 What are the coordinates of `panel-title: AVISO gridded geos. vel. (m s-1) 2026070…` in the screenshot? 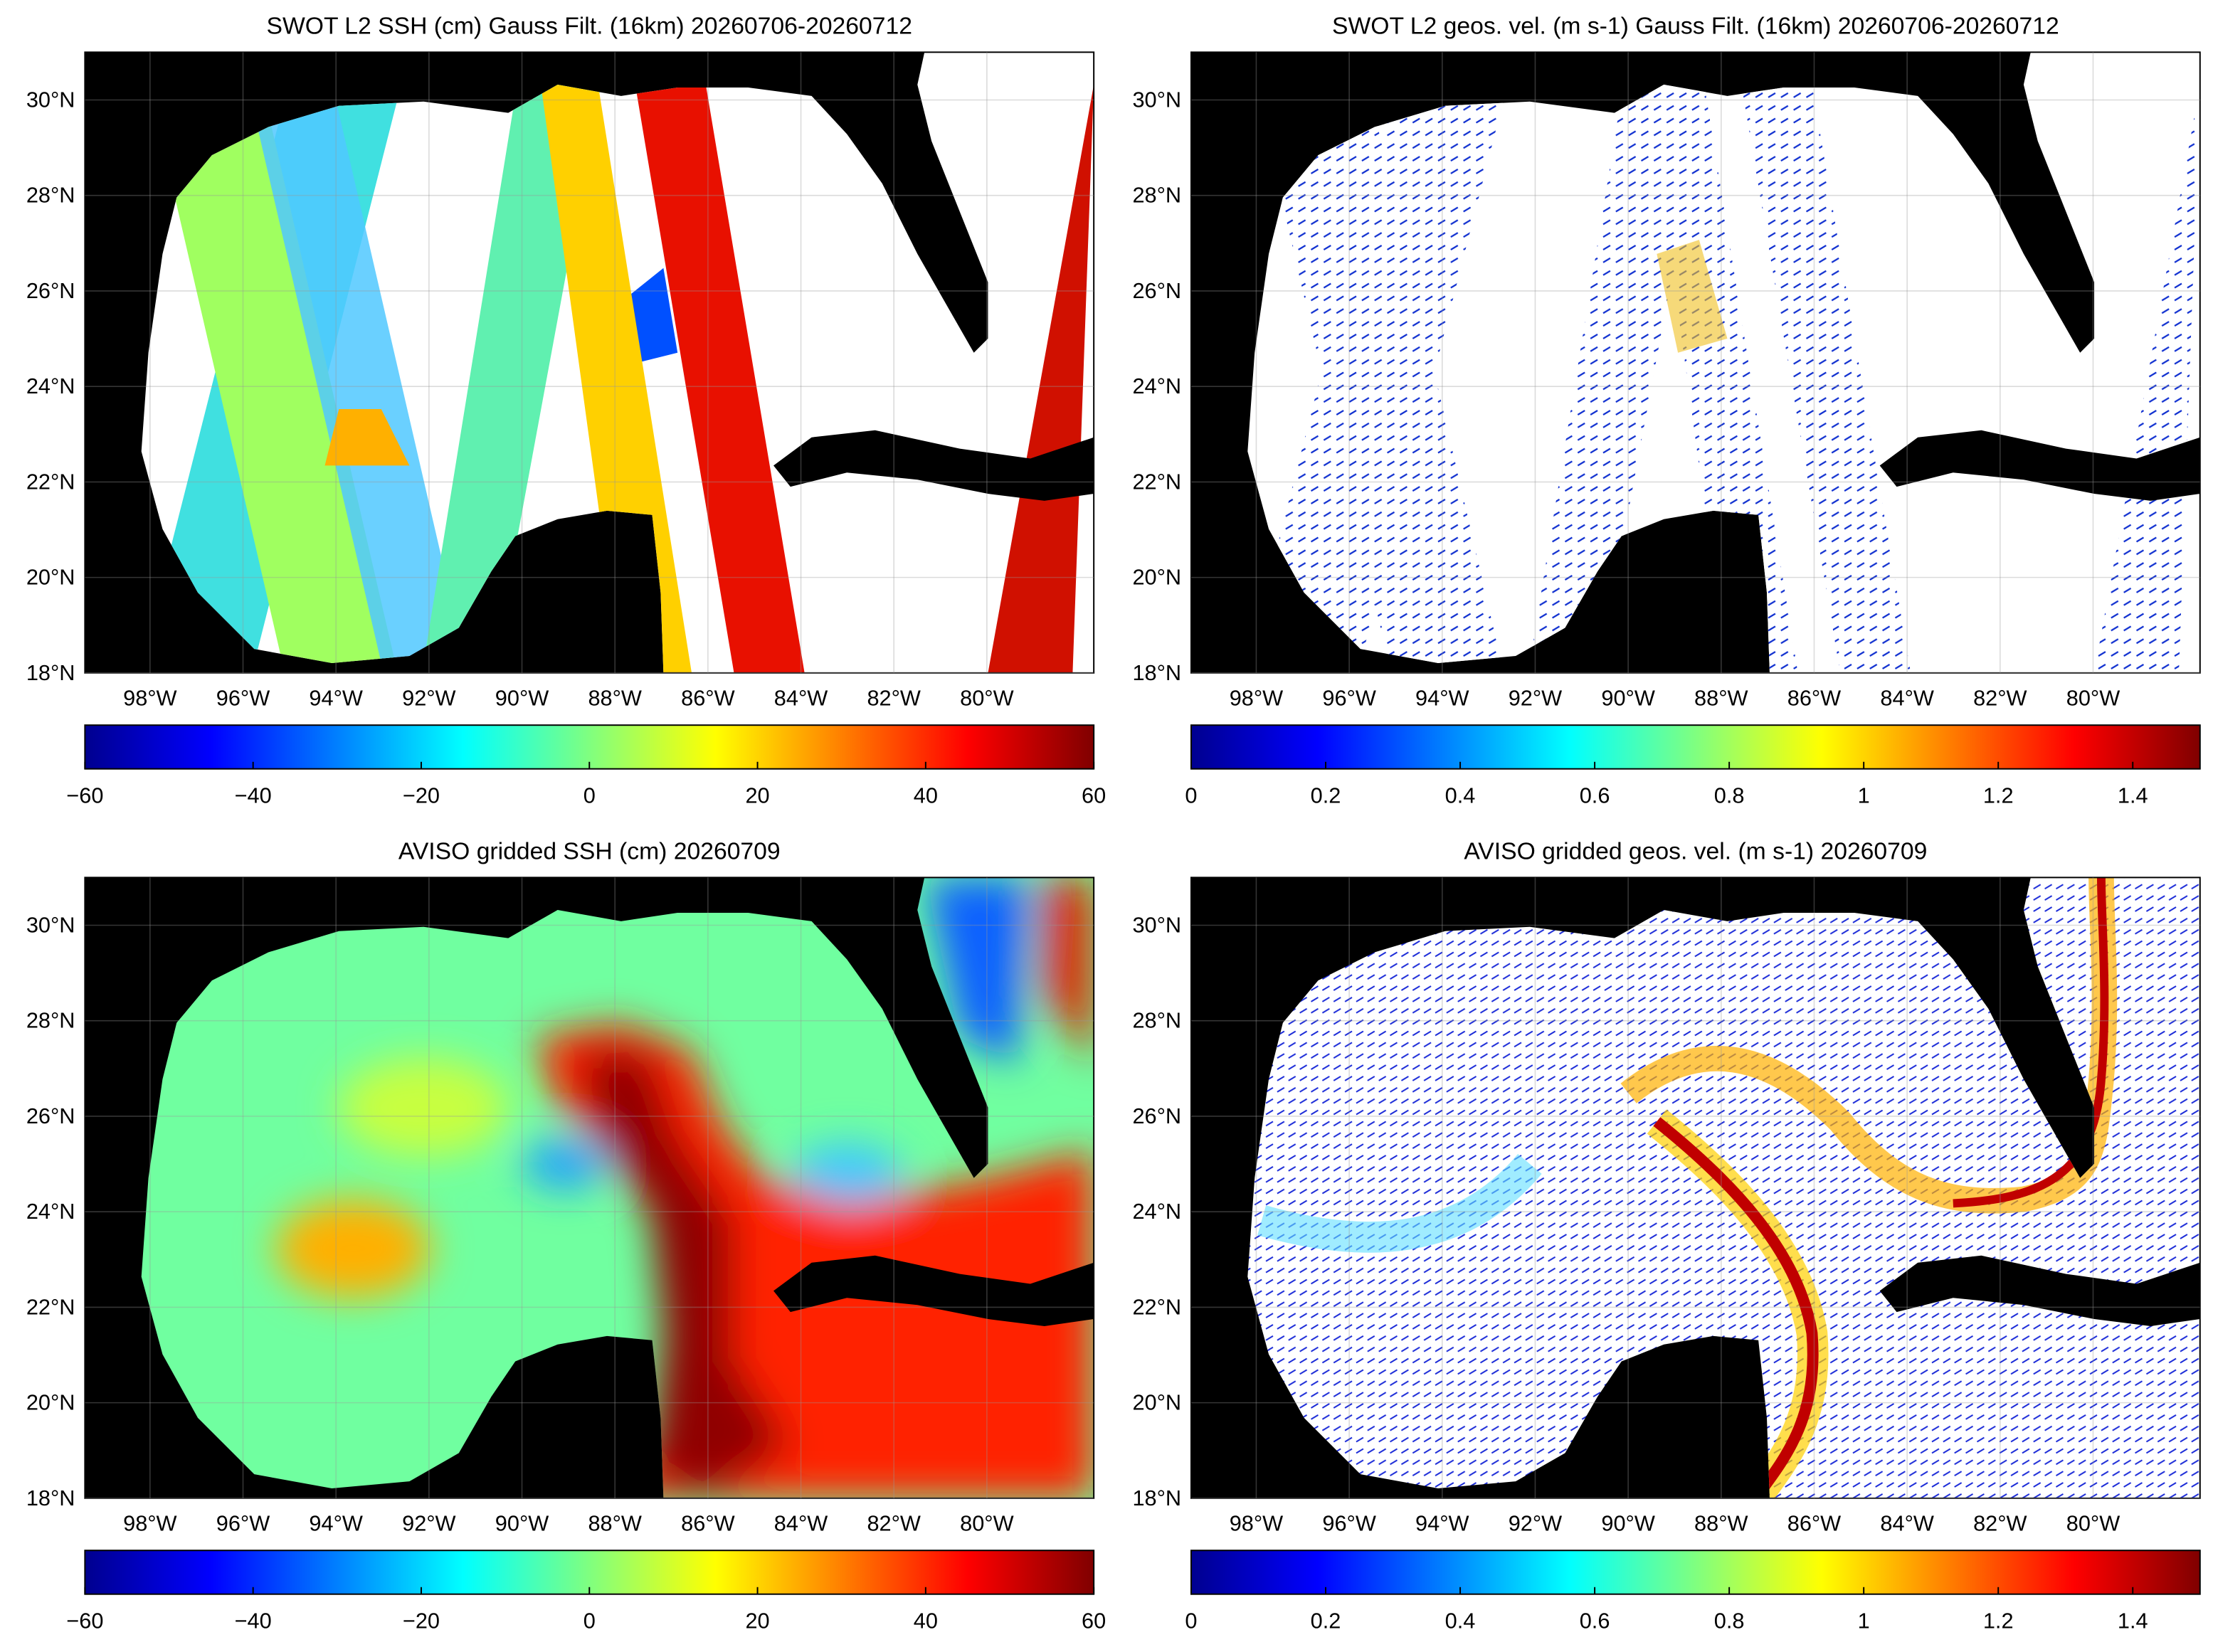 It's located at (1696, 851).